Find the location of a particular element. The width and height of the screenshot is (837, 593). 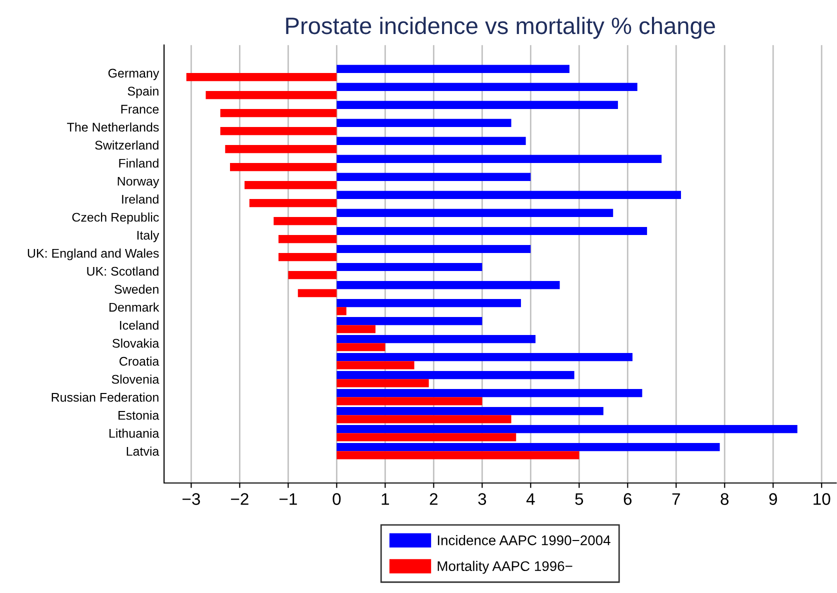

y-tick-label: Denmark is located at coordinates (135, 307).